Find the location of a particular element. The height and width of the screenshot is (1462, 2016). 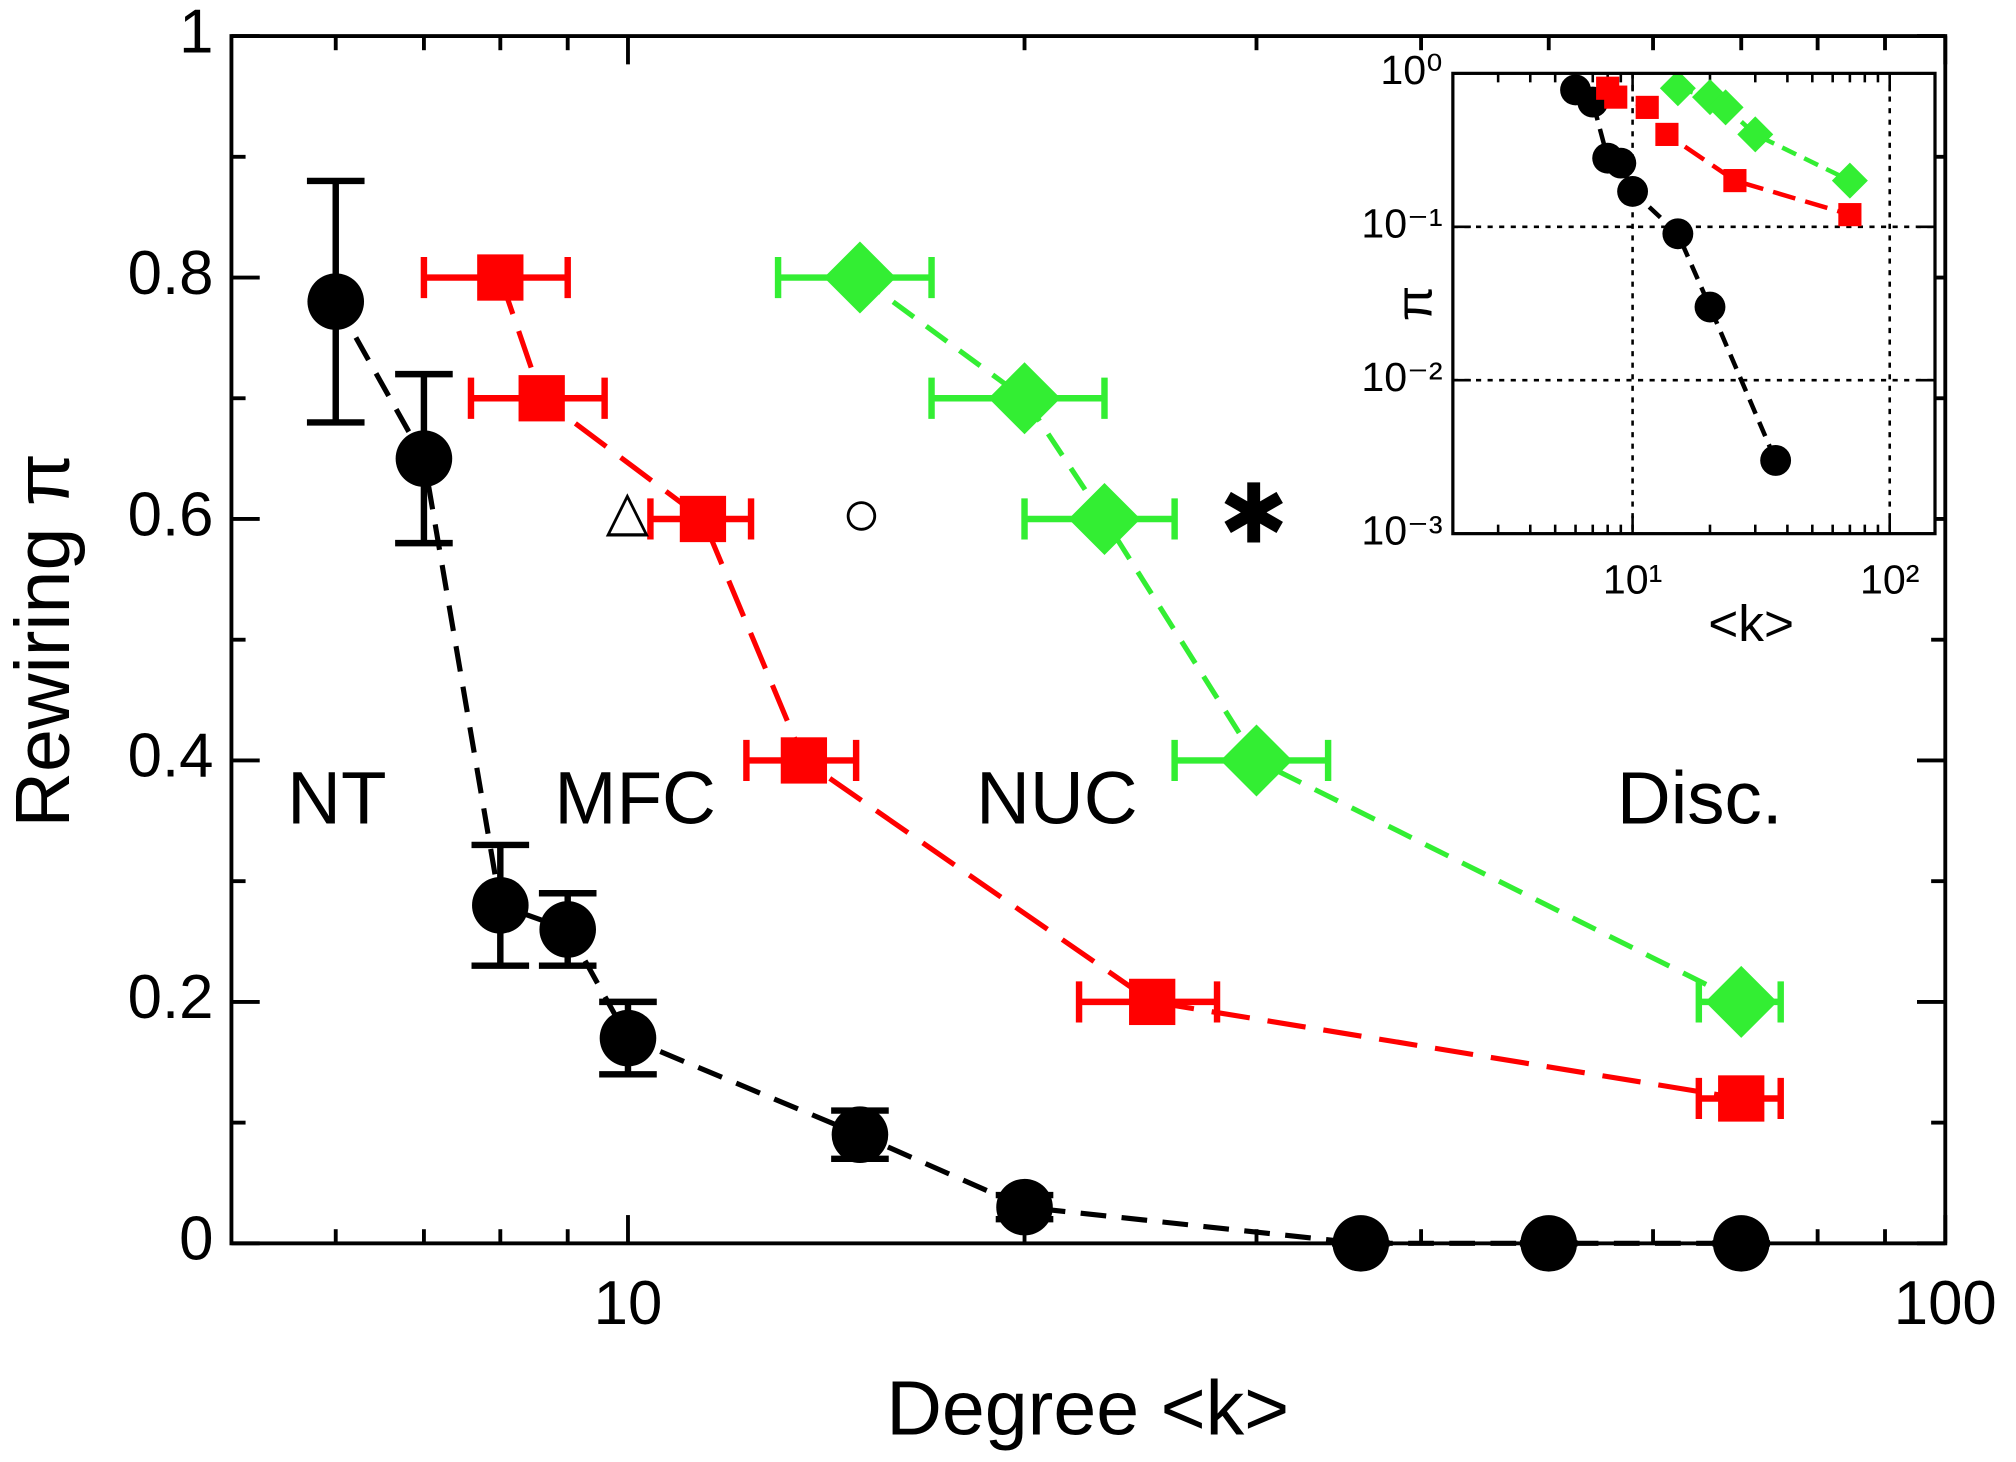

y-tick-label: 1 is located at coordinates (196, 33).